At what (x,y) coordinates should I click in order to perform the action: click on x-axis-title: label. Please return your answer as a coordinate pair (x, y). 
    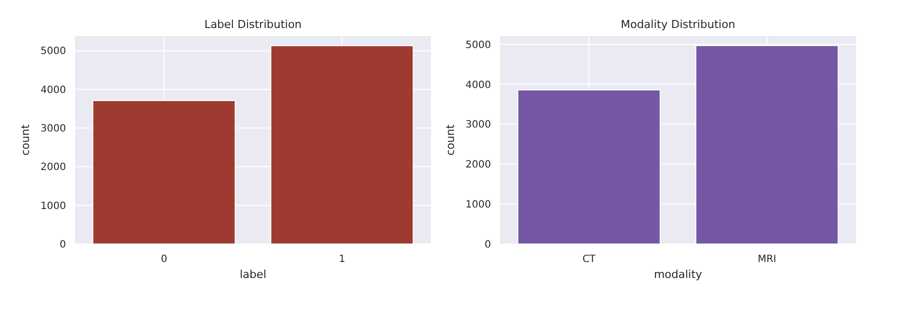
    Looking at the image, I should click on (253, 274).